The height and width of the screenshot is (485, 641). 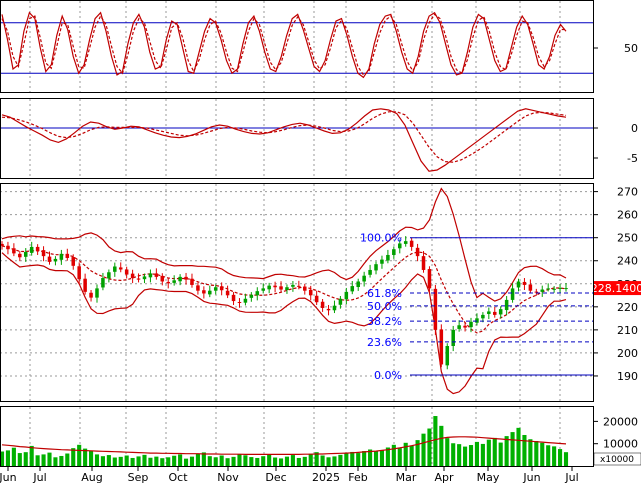 What do you see at coordinates (284, 137) in the screenshot?
I see `macd-signal-line` at bounding box center [284, 137].